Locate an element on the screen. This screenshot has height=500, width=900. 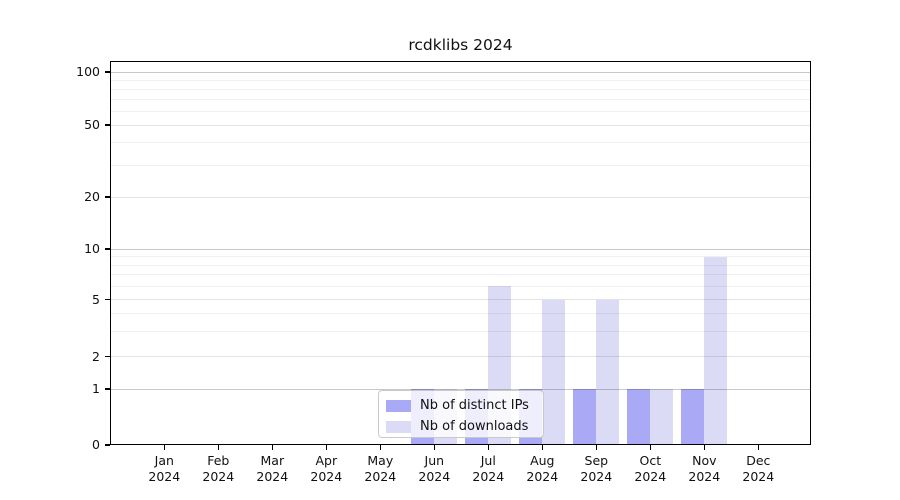
bar-downloads-oct is located at coordinates (662, 417).